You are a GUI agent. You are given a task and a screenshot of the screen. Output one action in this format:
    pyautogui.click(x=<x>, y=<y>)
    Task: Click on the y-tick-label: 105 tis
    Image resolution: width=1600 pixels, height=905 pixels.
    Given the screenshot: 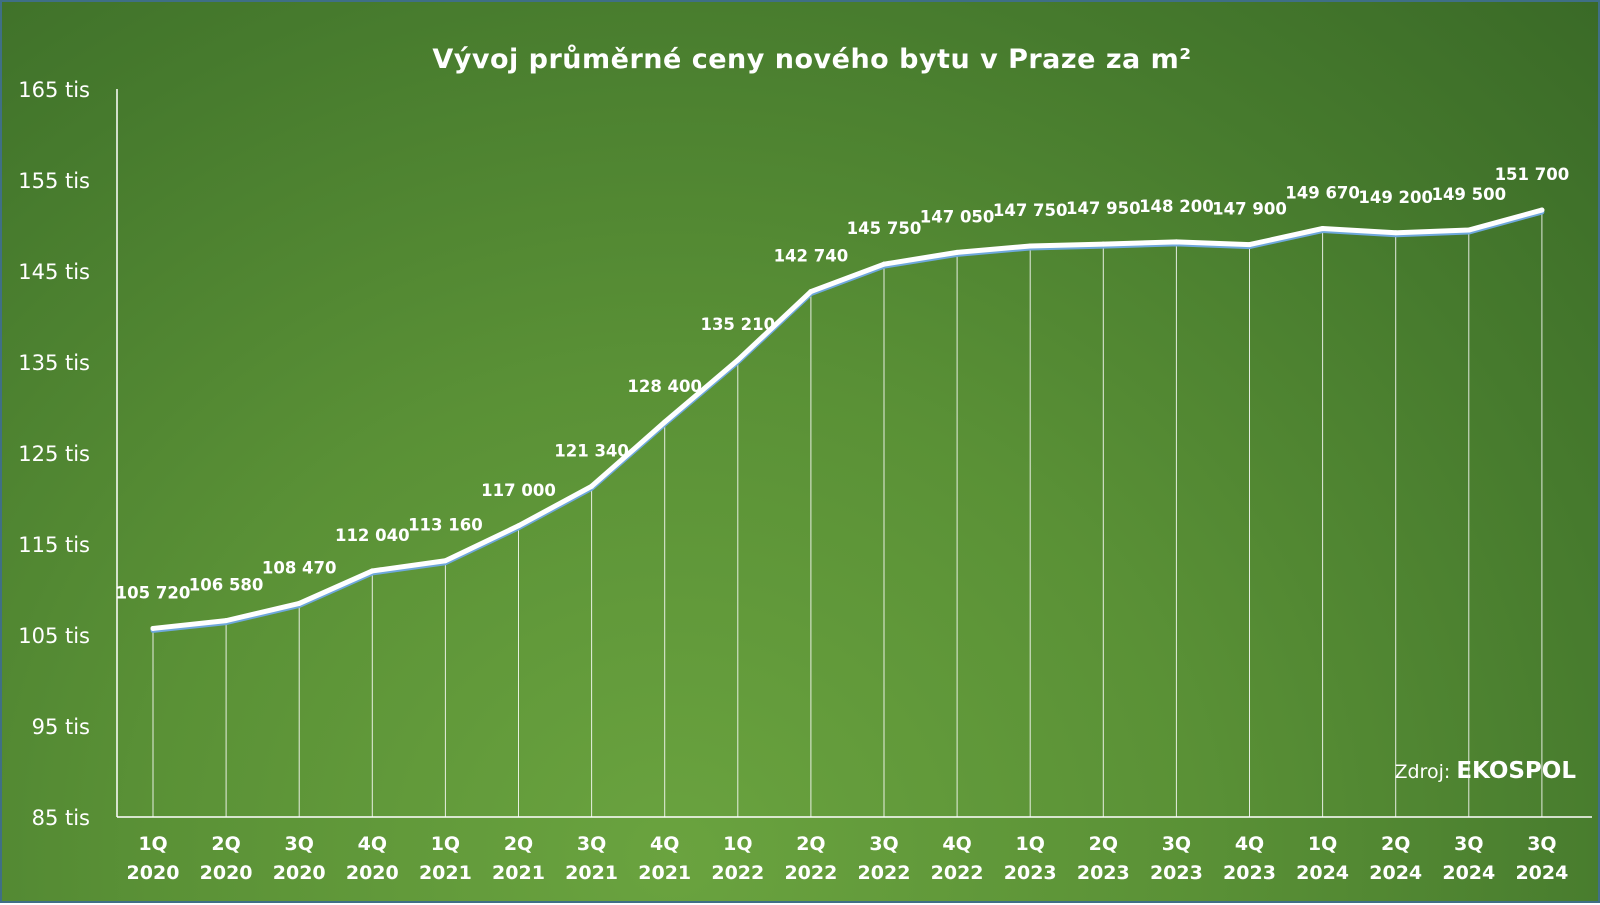 What is the action you would take?
    pyautogui.click(x=54, y=636)
    